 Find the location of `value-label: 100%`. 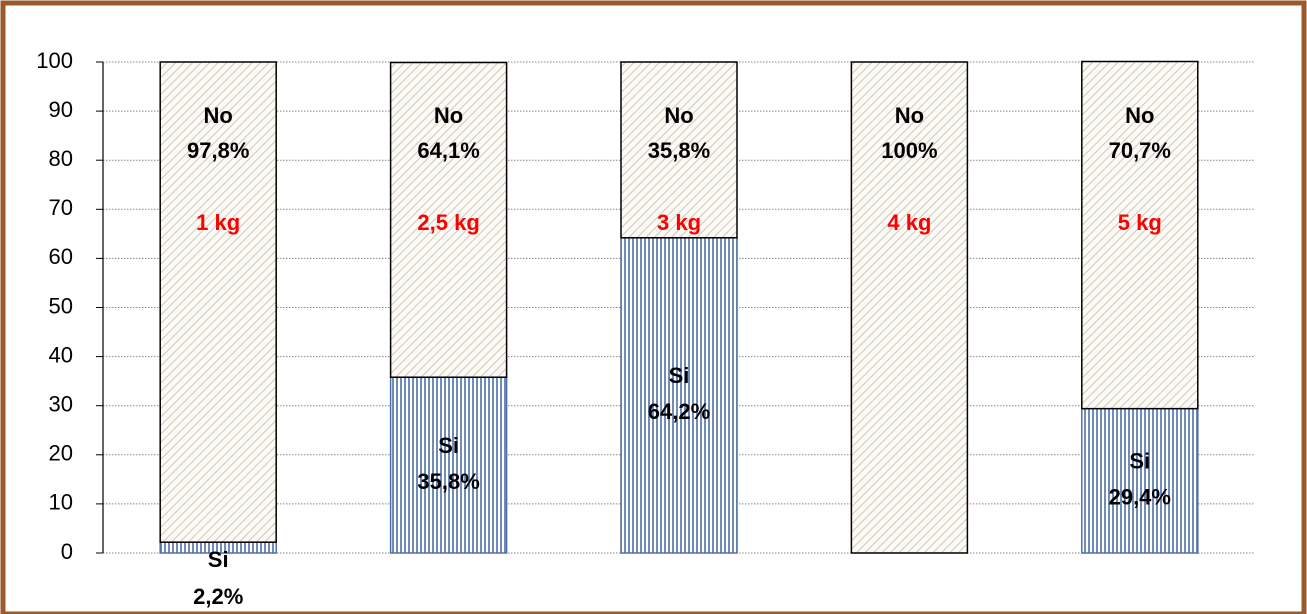

value-label: 100% is located at coordinates (909, 150).